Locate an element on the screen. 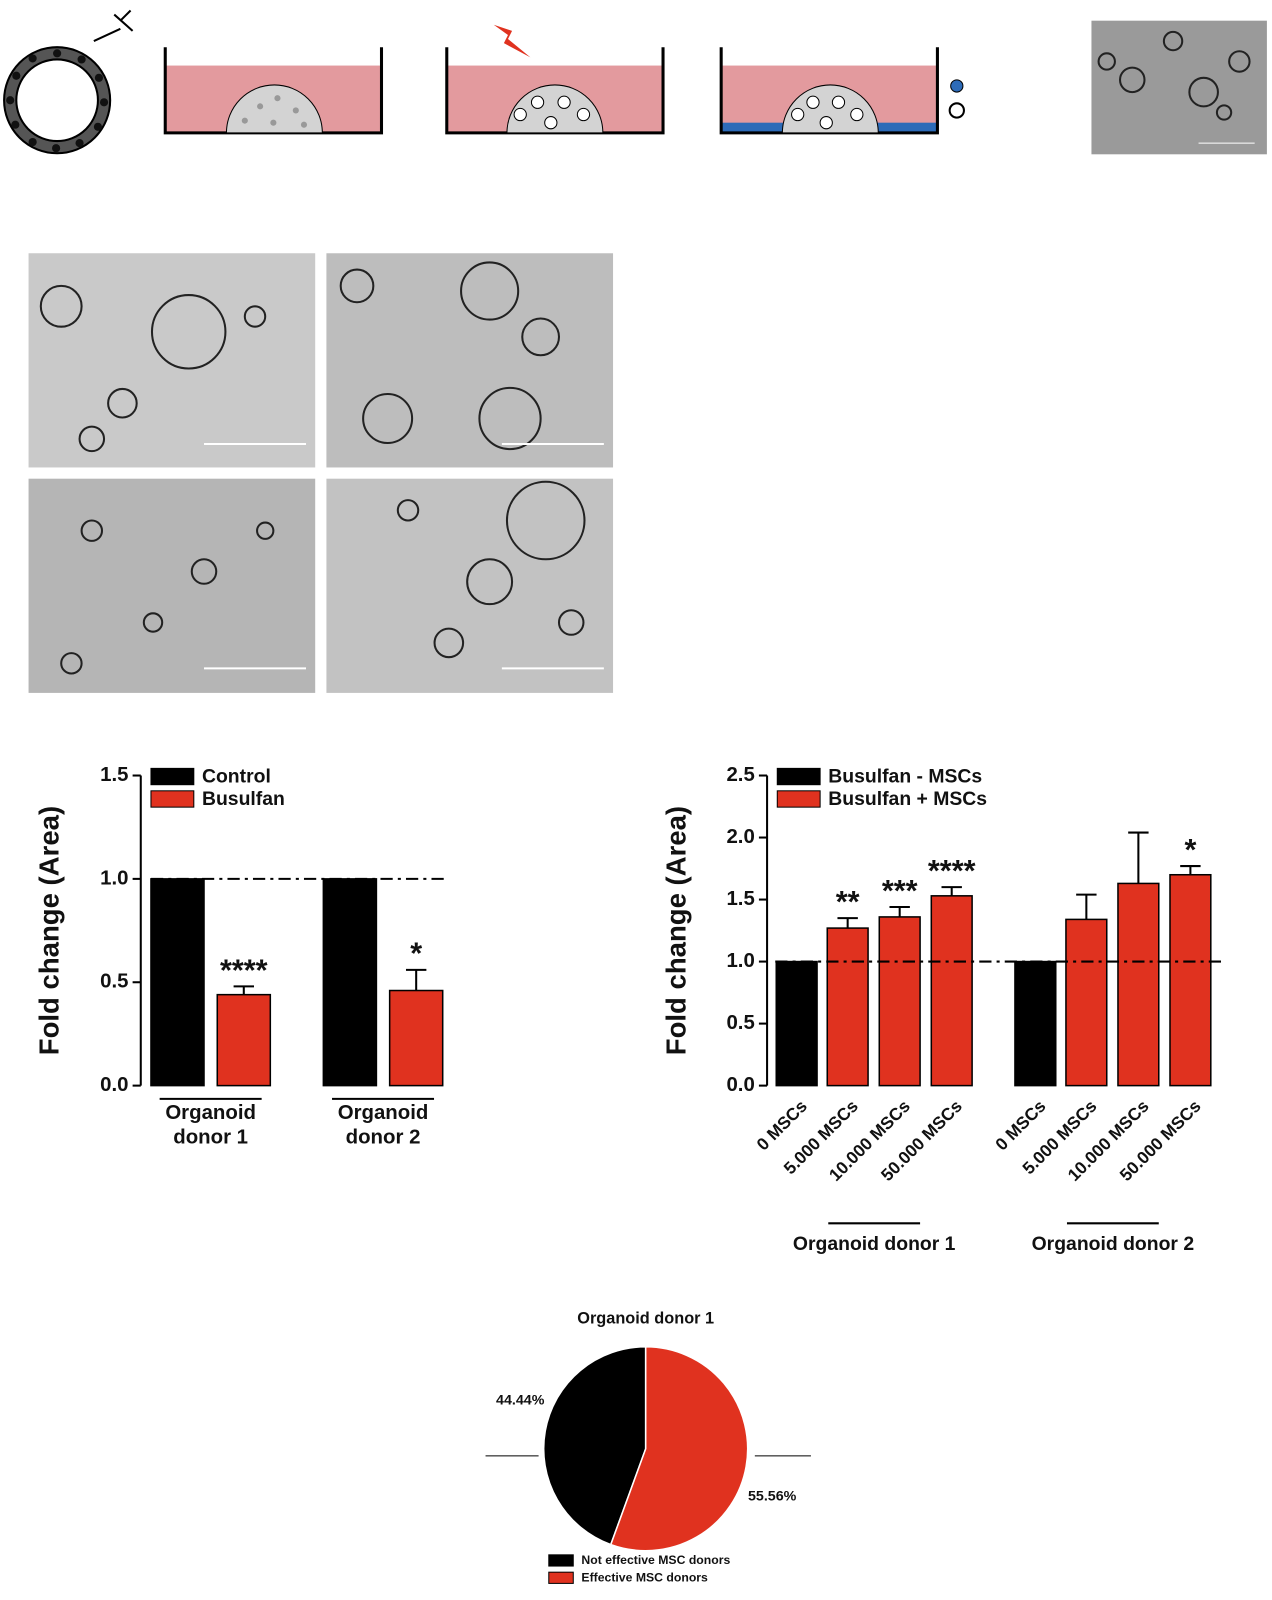 This screenshot has width=1272, height=1600. schematic is located at coordinates (635, 82).